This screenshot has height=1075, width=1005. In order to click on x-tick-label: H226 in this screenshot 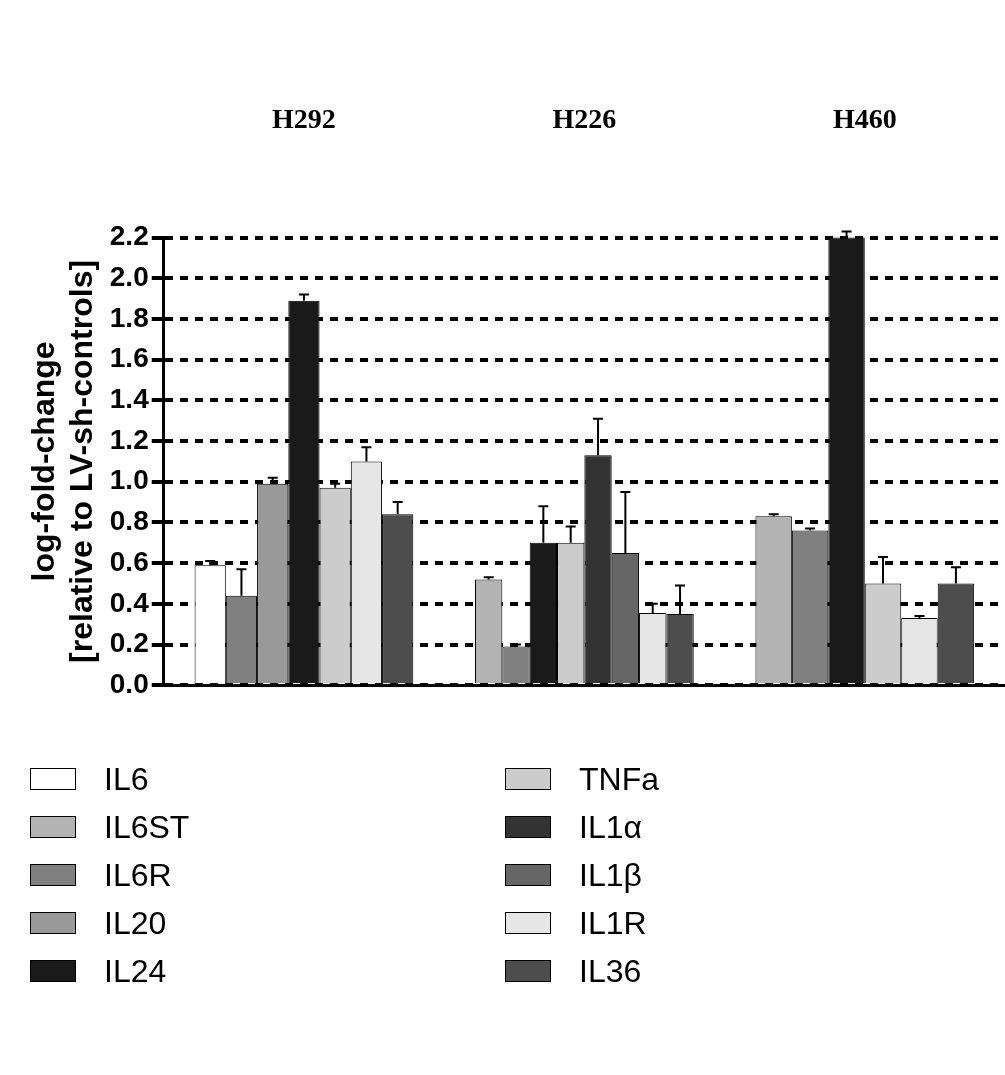, I will do `click(584, 119)`.